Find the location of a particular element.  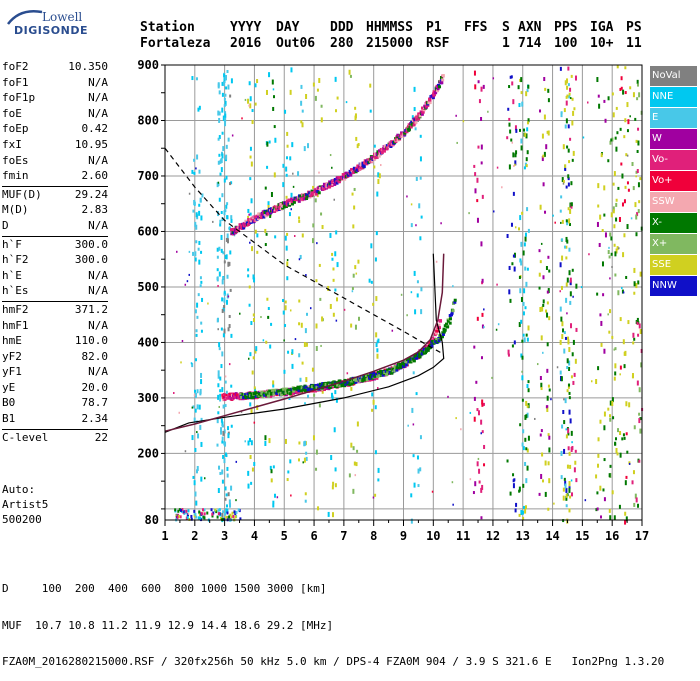

param-key: MUF(D) is located at coordinates (22, 194).